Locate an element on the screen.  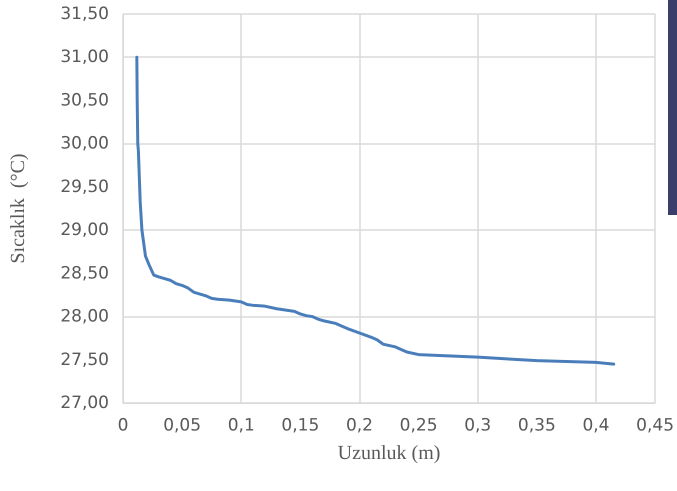
y-tick-label: 29,50 is located at coordinates (84, 186).